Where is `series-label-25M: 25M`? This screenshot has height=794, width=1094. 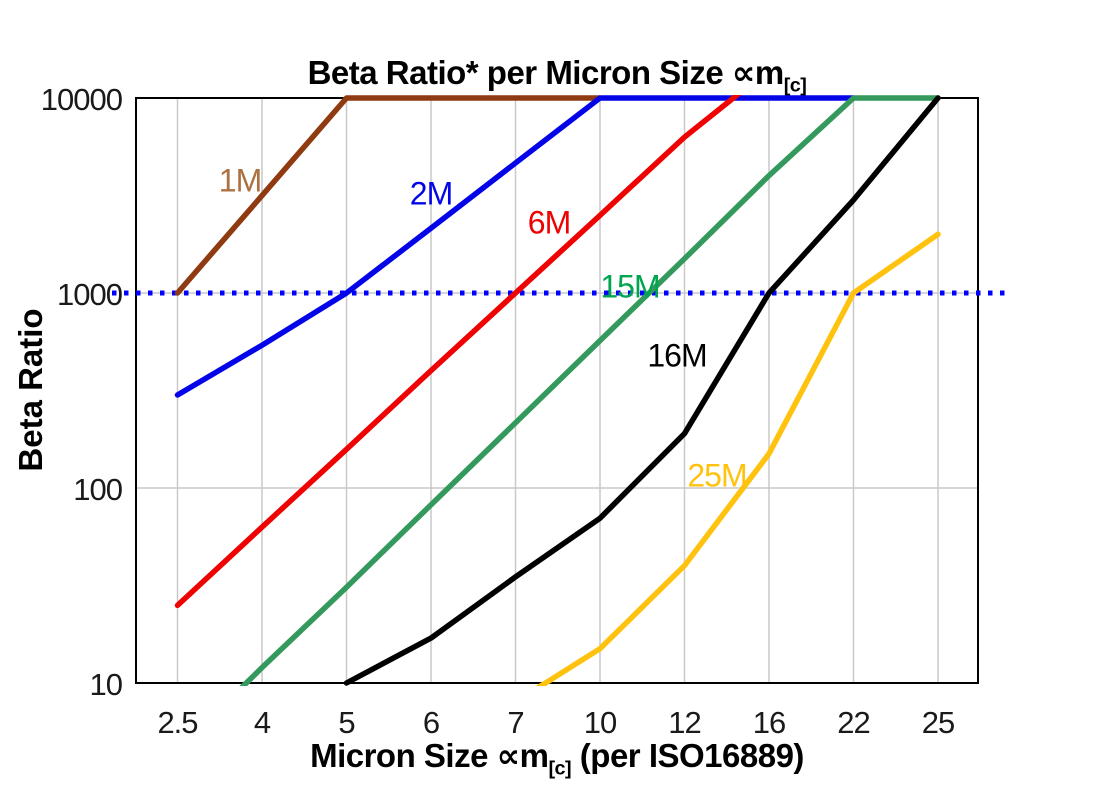 series-label-25M: 25M is located at coordinates (717, 475).